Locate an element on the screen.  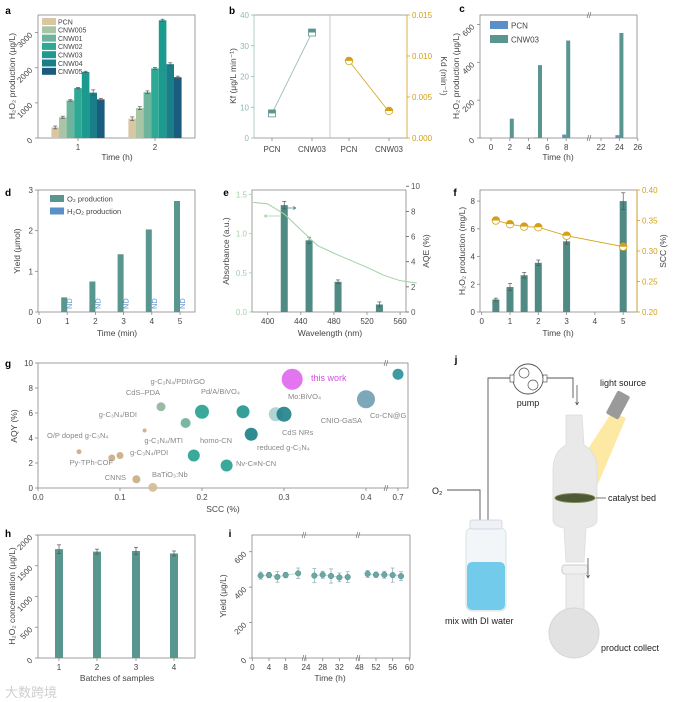
legend-label: CNW03 is located at coordinates (70, 56).